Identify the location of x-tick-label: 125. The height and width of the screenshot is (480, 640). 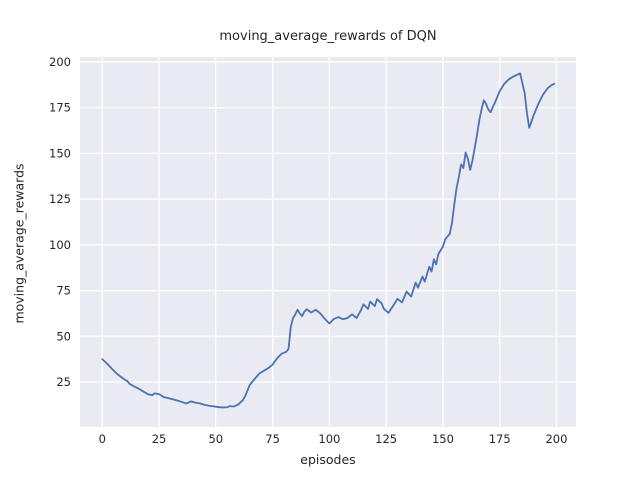
(386, 439).